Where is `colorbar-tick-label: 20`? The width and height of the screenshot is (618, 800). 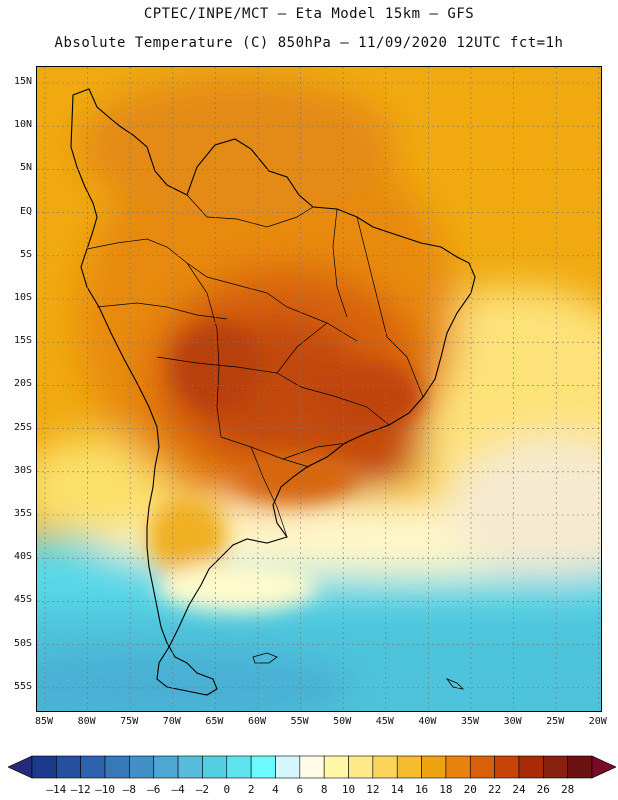 colorbar-tick-label: 20 is located at coordinates (470, 789).